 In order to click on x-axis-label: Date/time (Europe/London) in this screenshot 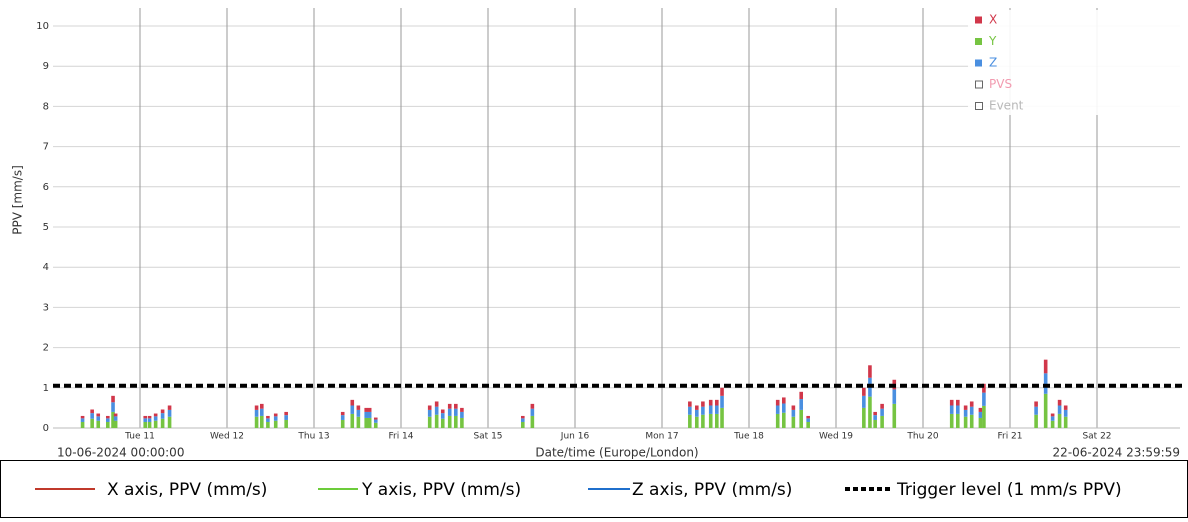, I will do `click(616, 453)`.